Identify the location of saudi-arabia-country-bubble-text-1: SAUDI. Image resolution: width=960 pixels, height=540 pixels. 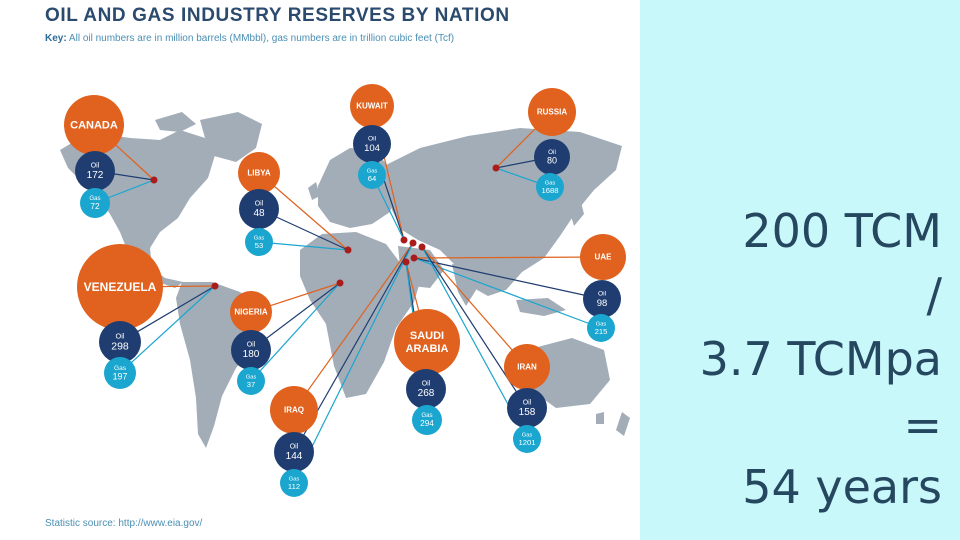
(427, 336).